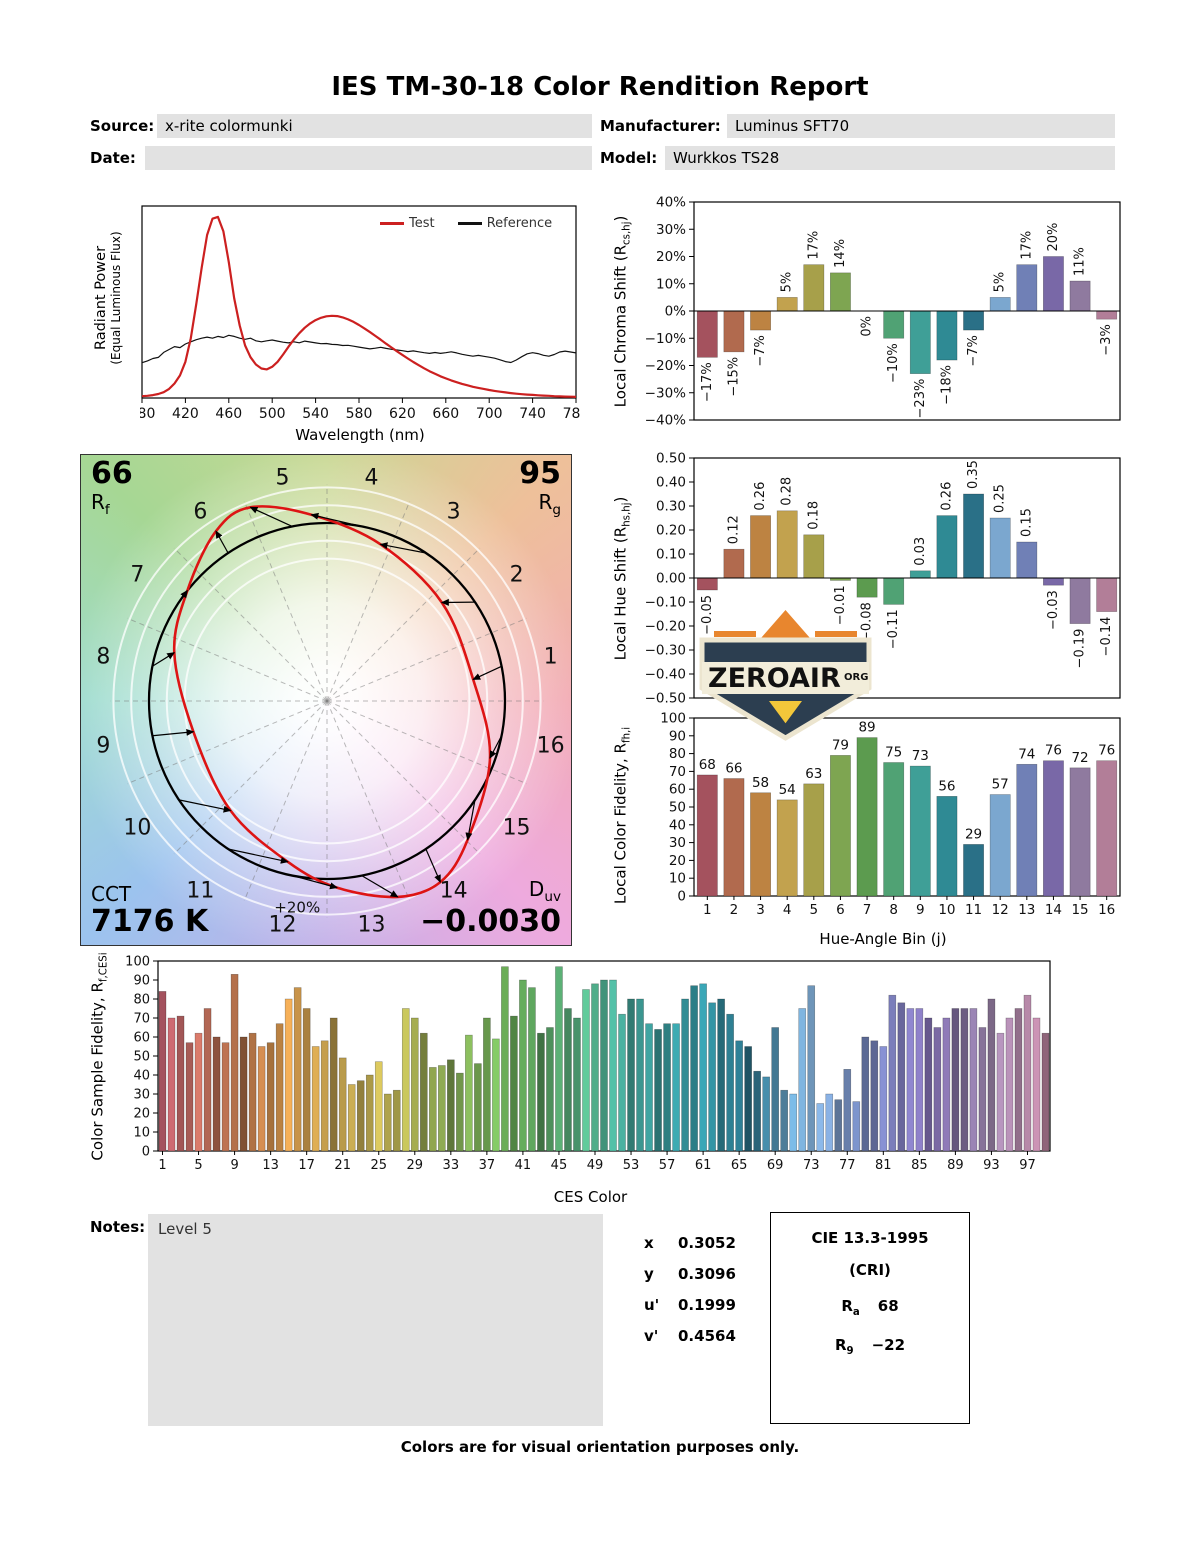 This screenshot has height=1550, width=1200. I want to click on svg-text: 0.30, so click(671, 507).